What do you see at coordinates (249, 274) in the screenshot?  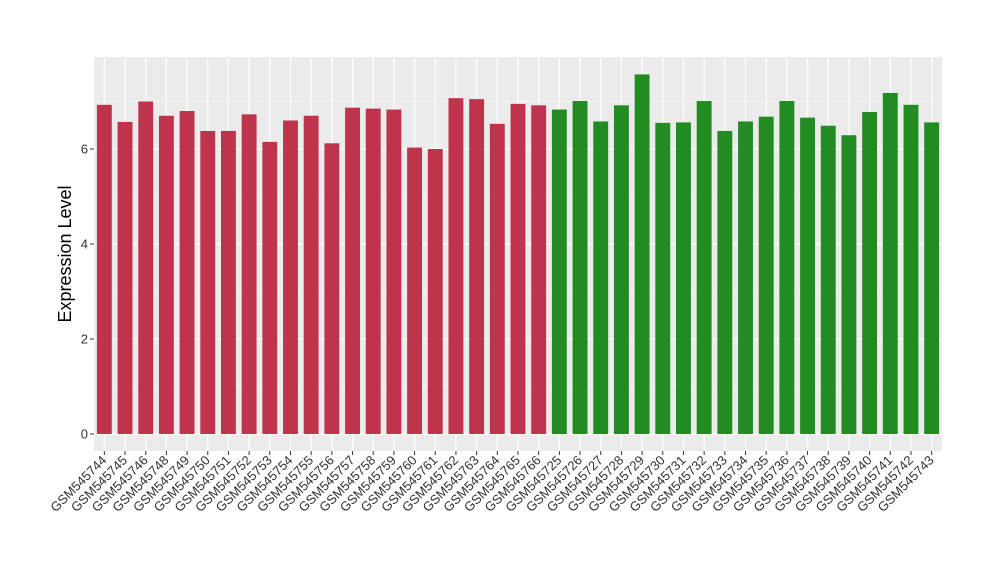 I see `bar-GSM545752` at bounding box center [249, 274].